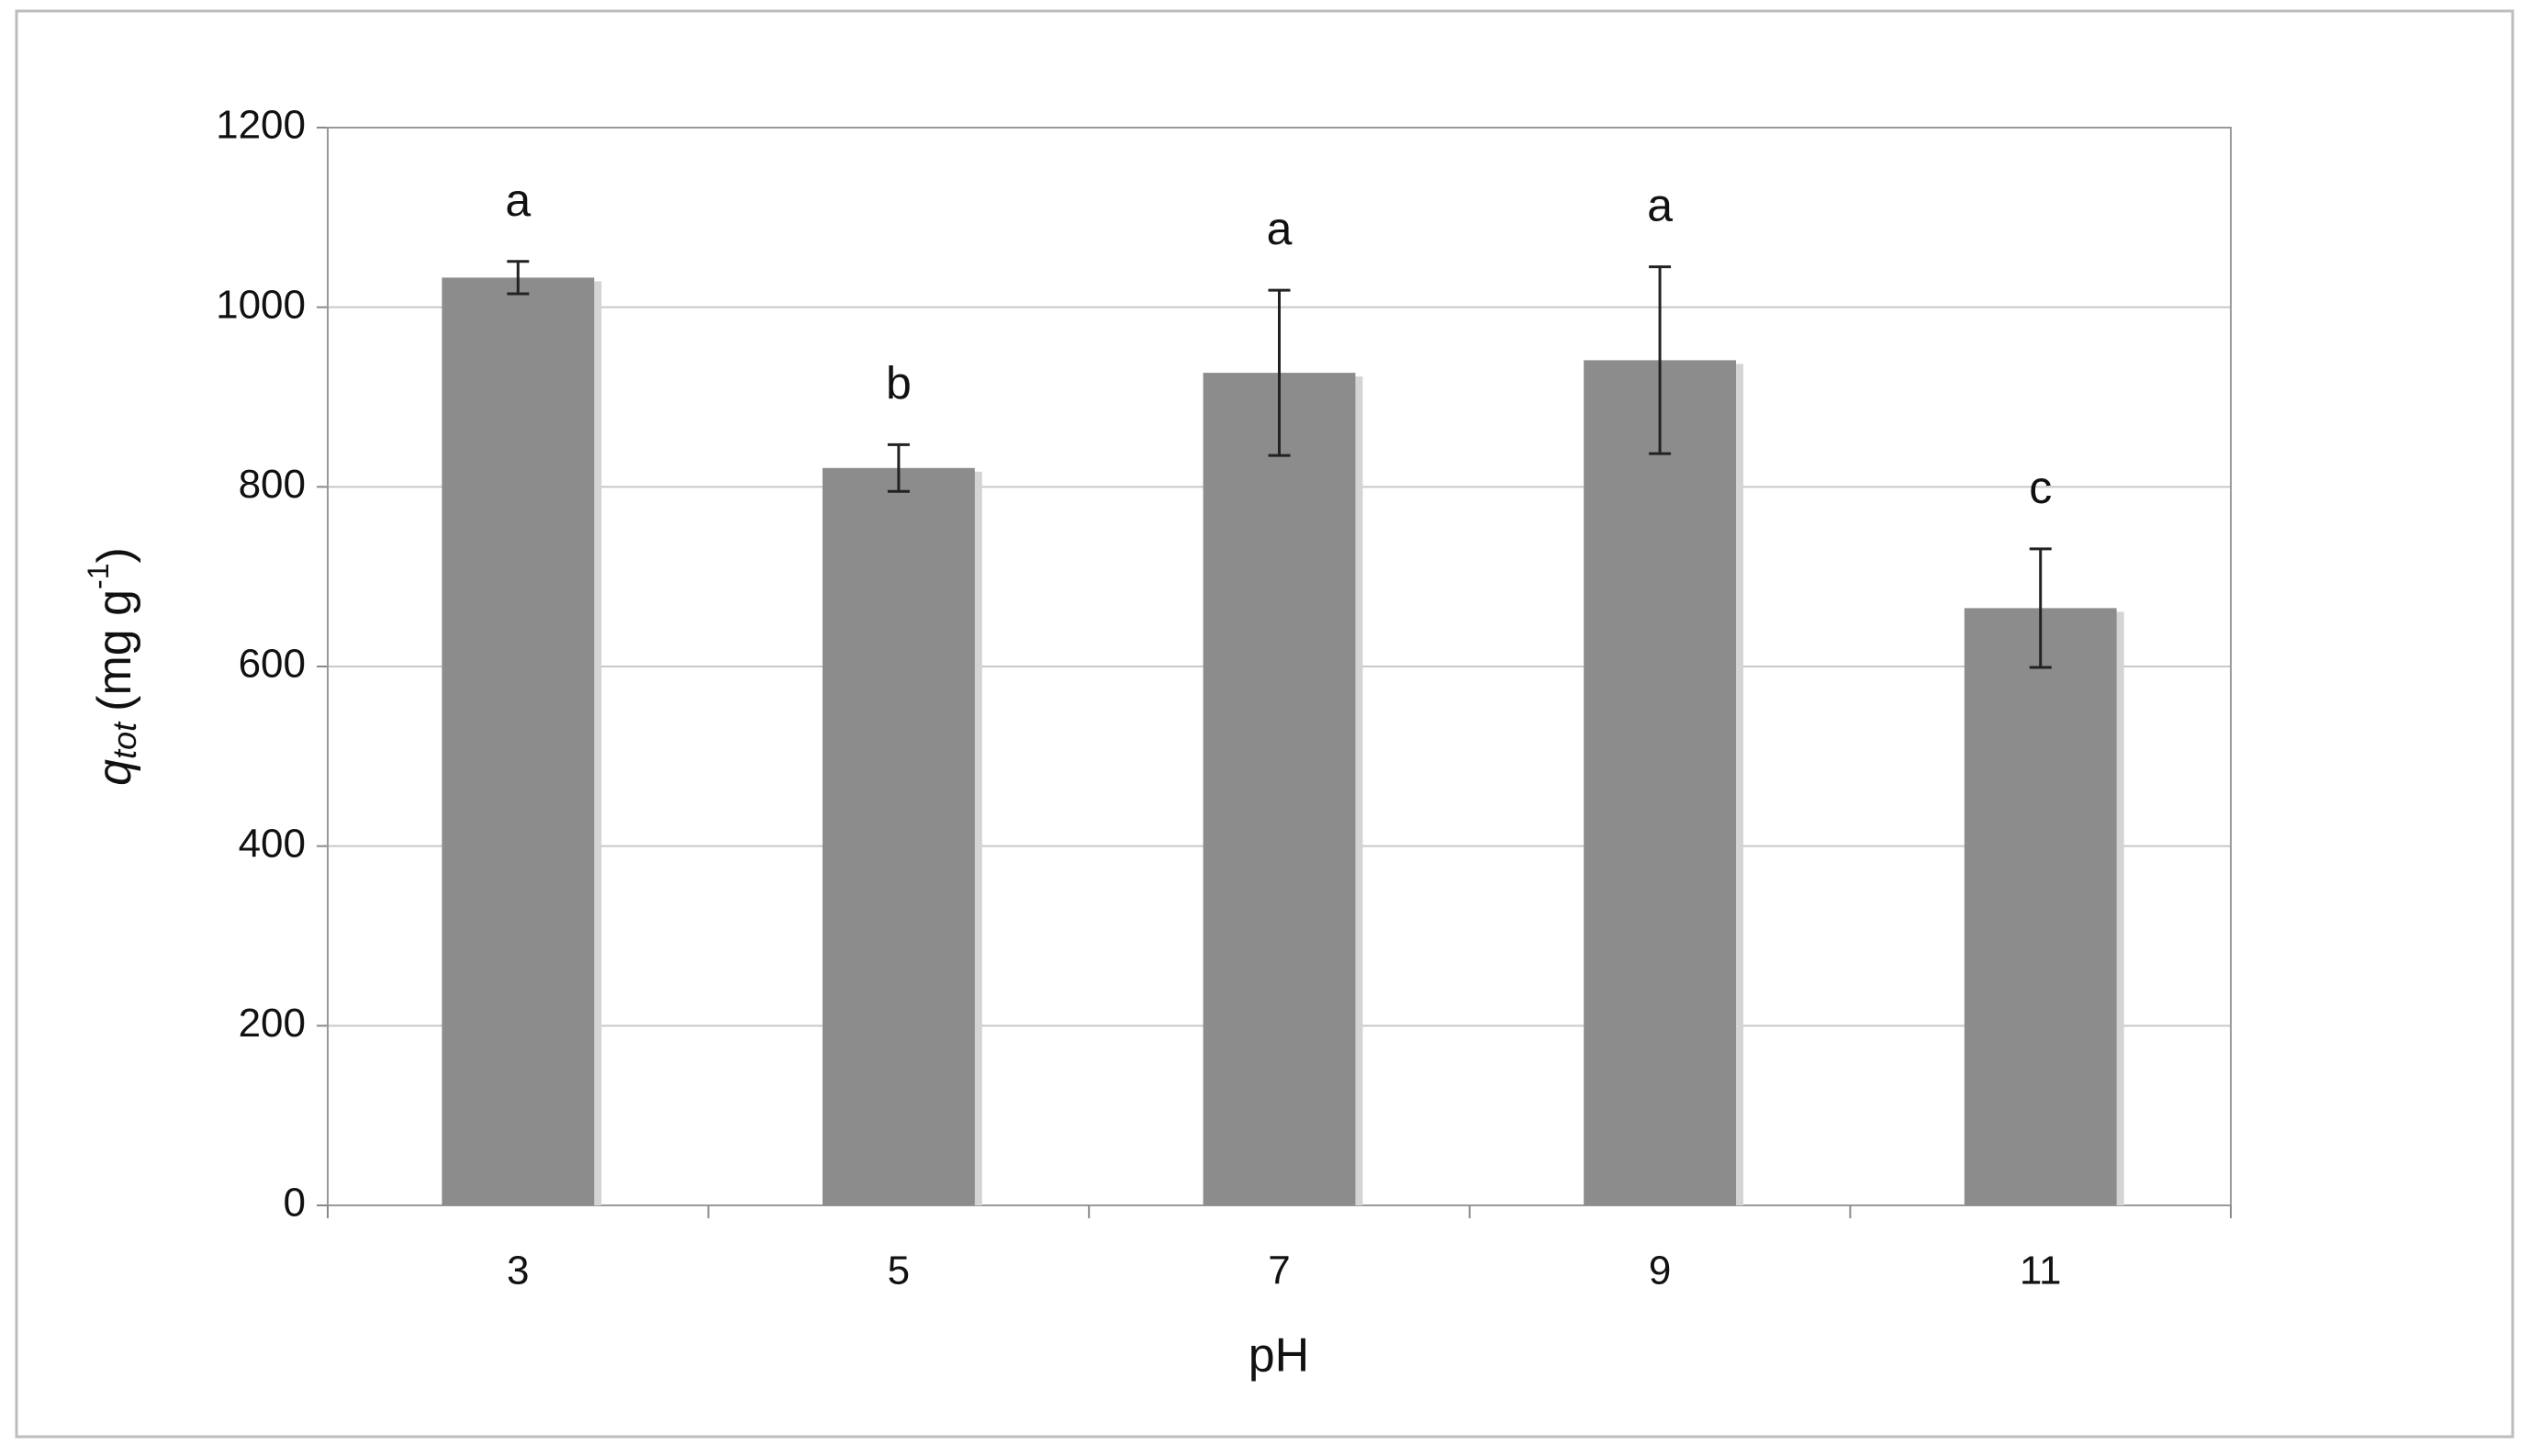 The width and height of the screenshot is (2531, 1456). I want to click on y-tick-label: 1200, so click(261, 125).